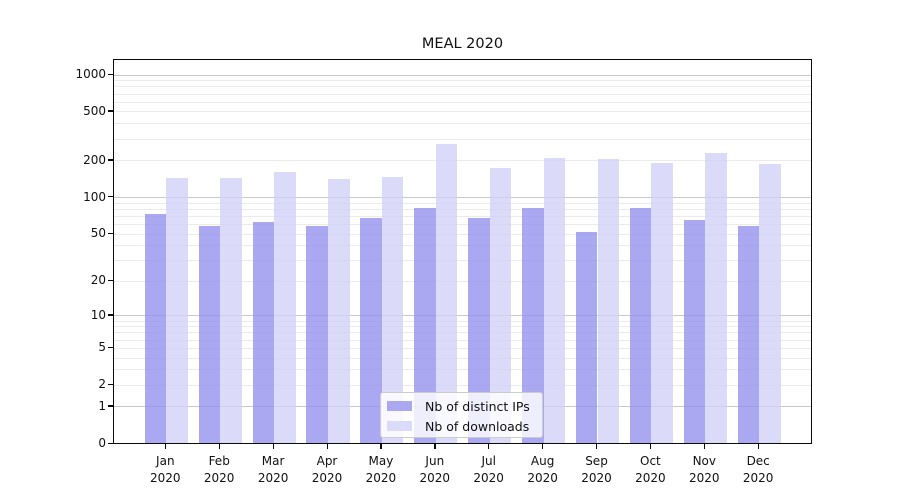  Describe the element at coordinates (640, 325) in the screenshot. I see `bar-ips-oct` at that location.